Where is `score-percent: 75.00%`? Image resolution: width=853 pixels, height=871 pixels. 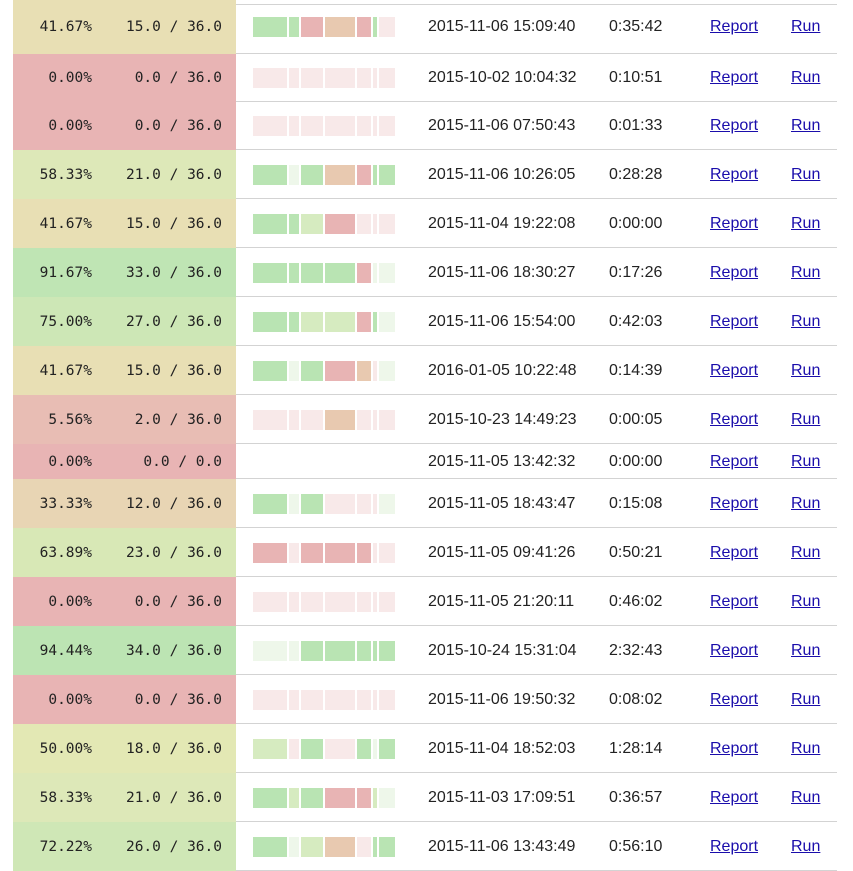
score-percent: 75.00% is located at coordinates (65, 321).